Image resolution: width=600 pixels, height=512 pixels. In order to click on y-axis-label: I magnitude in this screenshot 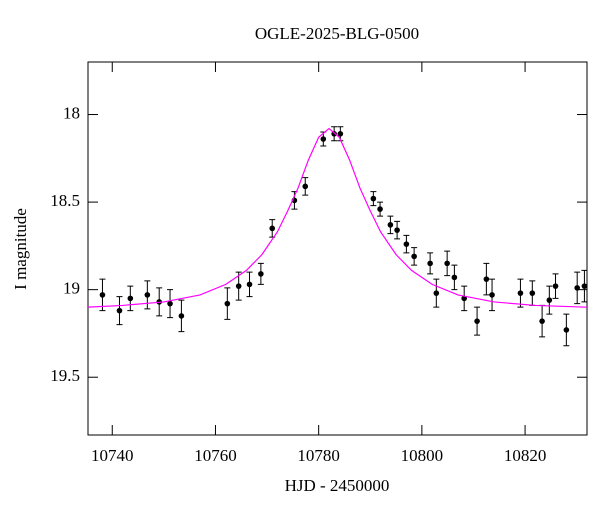, I will do `click(20, 249)`.